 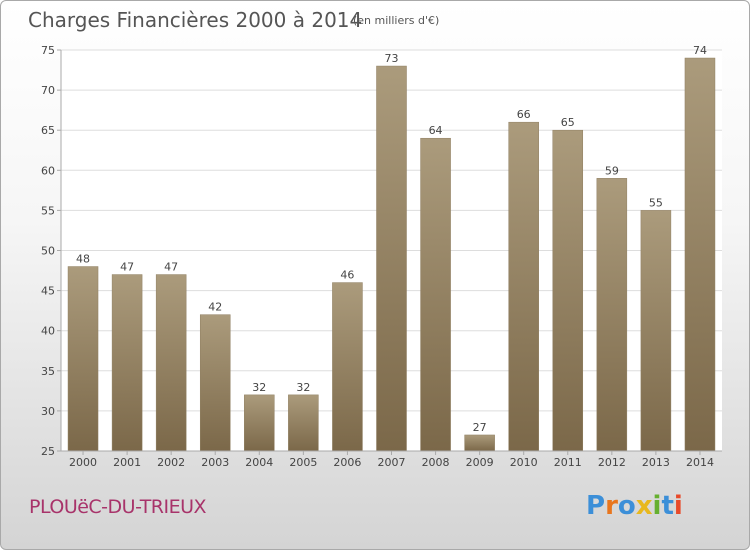 I want to click on commune-name: PLOUëC-DU-TRIEUX, so click(x=118, y=507).